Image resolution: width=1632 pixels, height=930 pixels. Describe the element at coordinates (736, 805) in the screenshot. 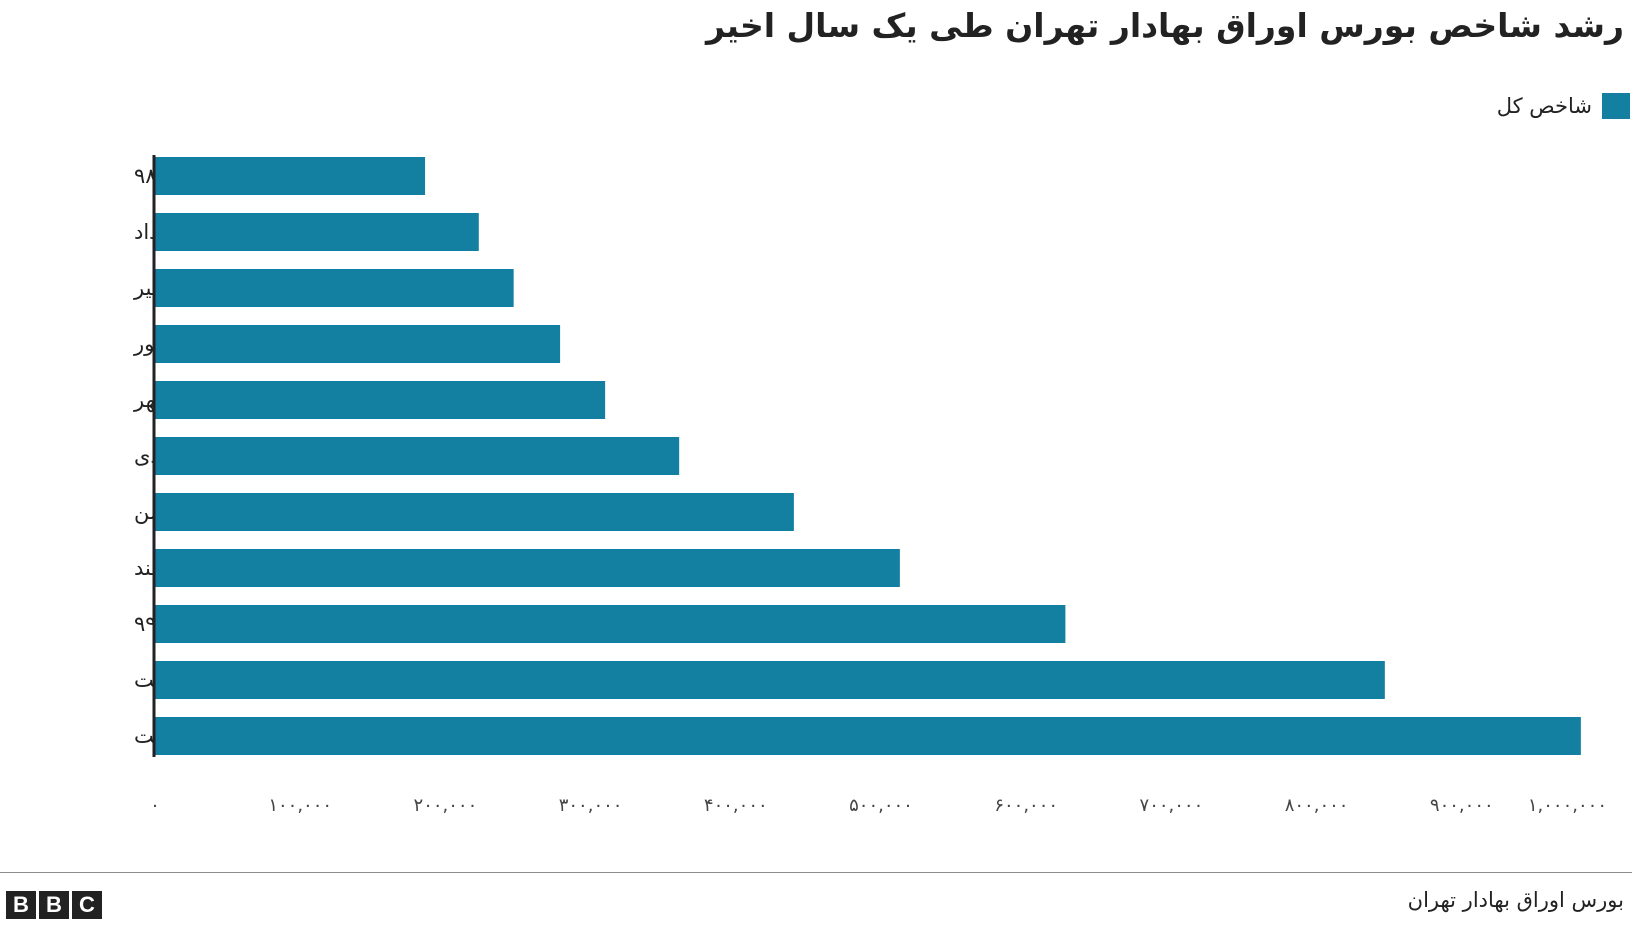

I see `x-tick-label: ۴۰۰,۰۰۰` at that location.